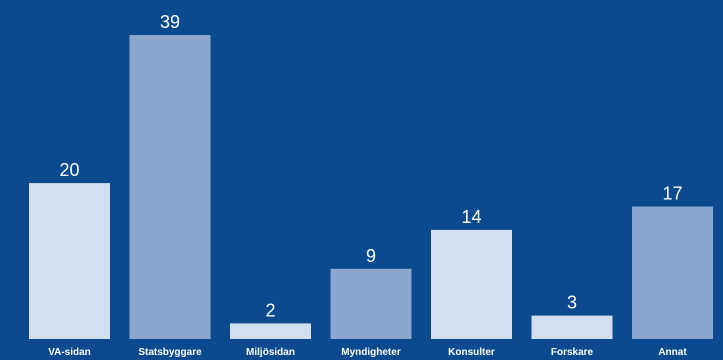 The width and height of the screenshot is (723, 360). I want to click on category-label-7: Annat, so click(672, 352).